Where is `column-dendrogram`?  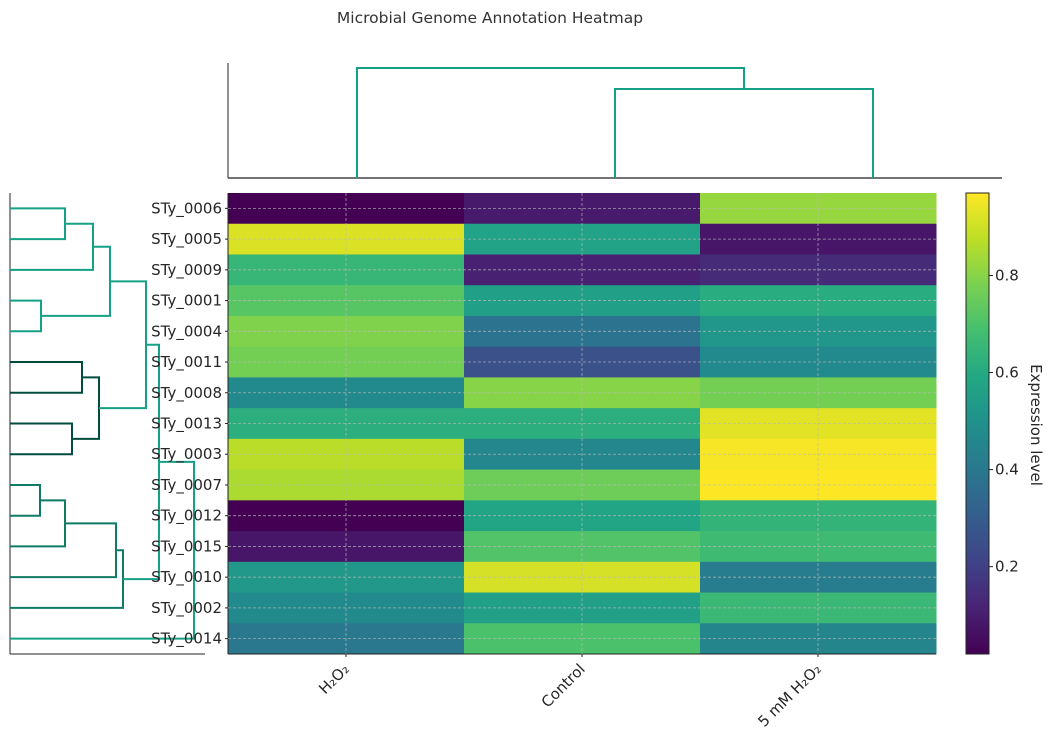
column-dendrogram is located at coordinates (614, 121).